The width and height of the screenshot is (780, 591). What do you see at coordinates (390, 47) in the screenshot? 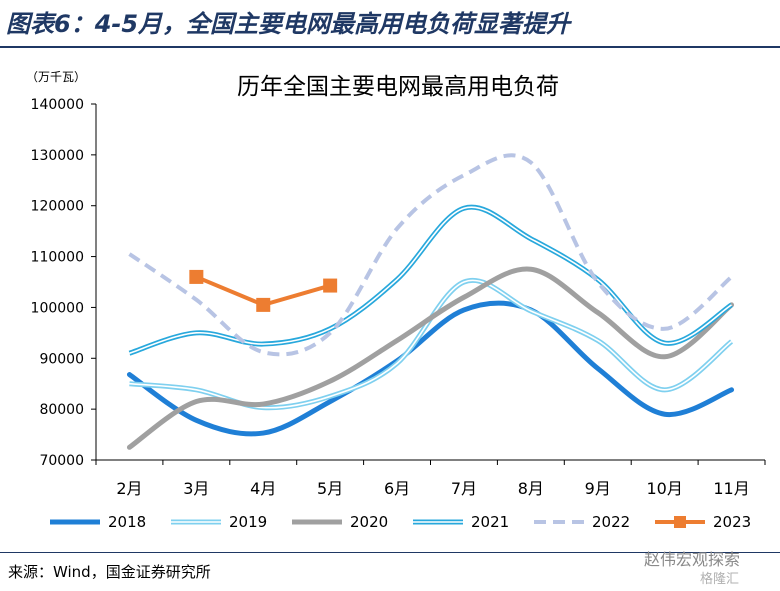
I see `title-rule` at bounding box center [390, 47].